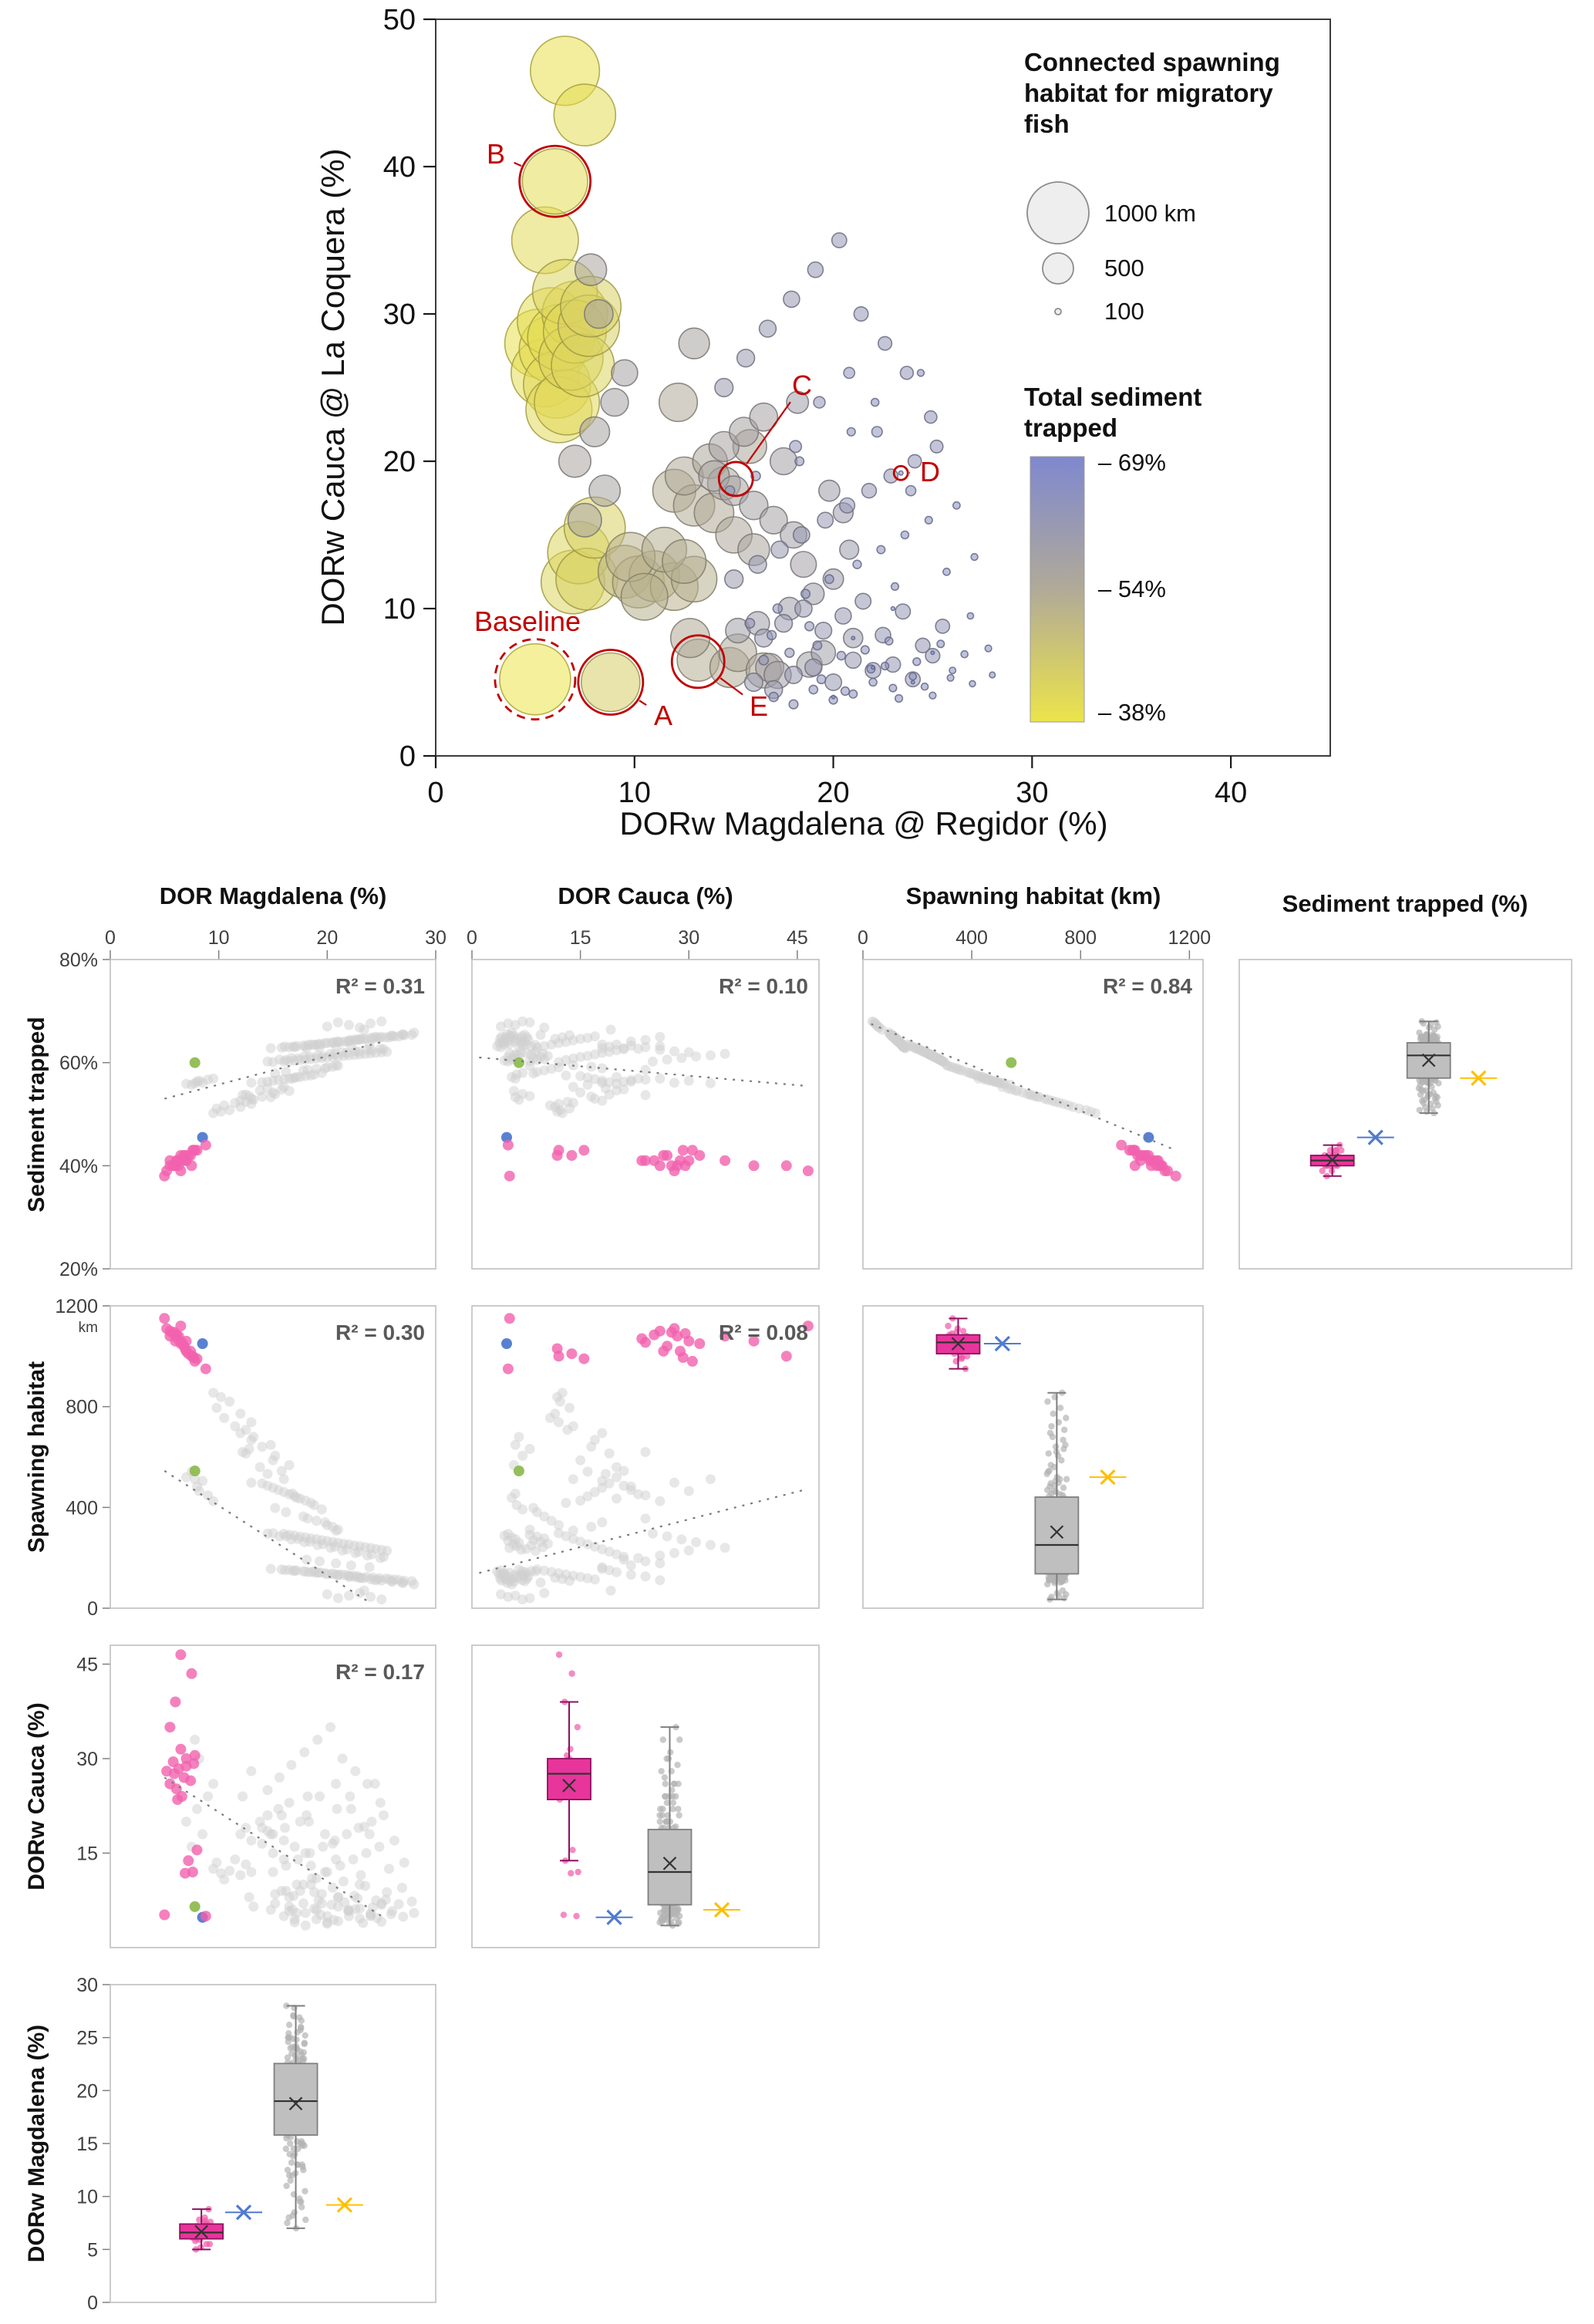  What do you see at coordinates (1147, 986) in the screenshot?
I see `r-squared-label: R² = 0.84` at bounding box center [1147, 986].